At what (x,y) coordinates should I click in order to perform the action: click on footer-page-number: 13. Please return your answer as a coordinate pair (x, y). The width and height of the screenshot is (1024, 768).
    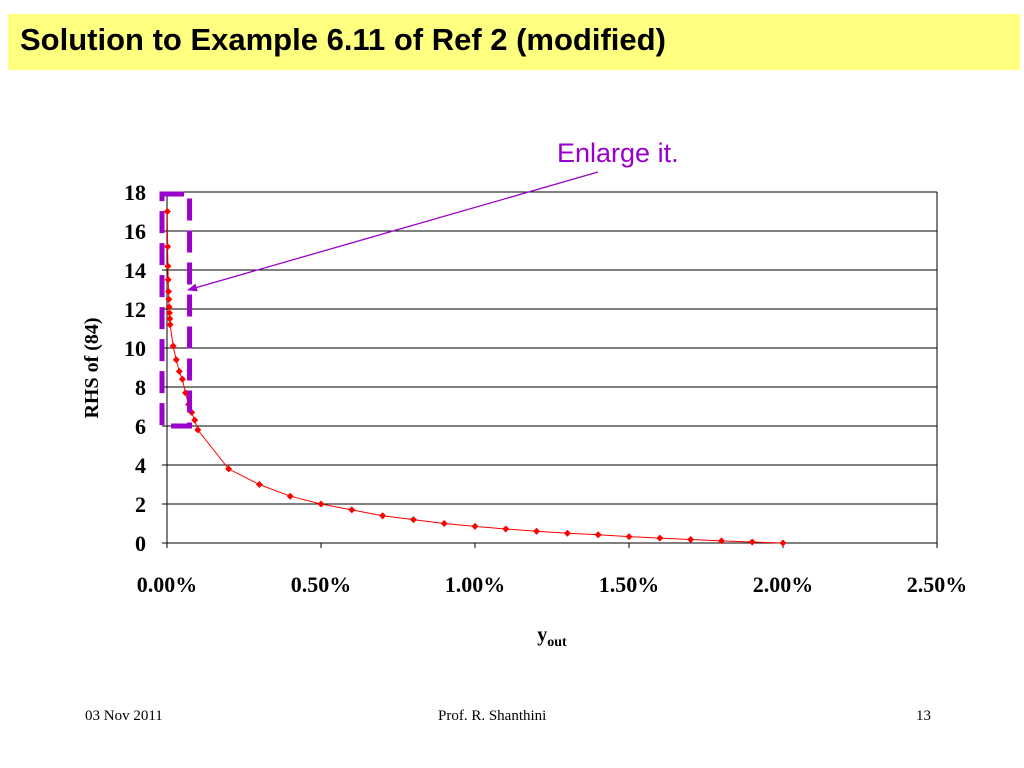
    Looking at the image, I should click on (923, 716).